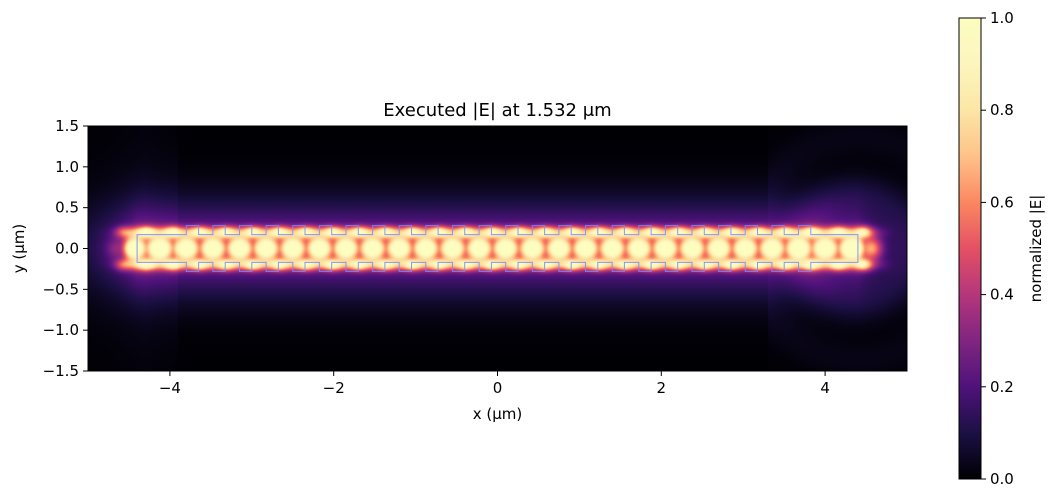  I want to click on colorbar-gradient, so click(970, 248).